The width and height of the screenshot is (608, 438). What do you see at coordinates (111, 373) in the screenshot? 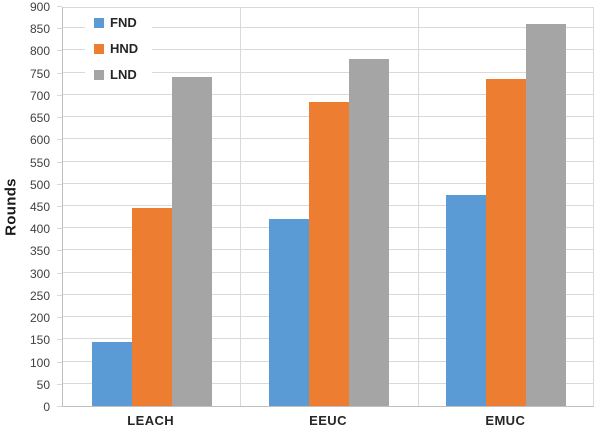
I see `bar-fnd-leach` at bounding box center [111, 373].